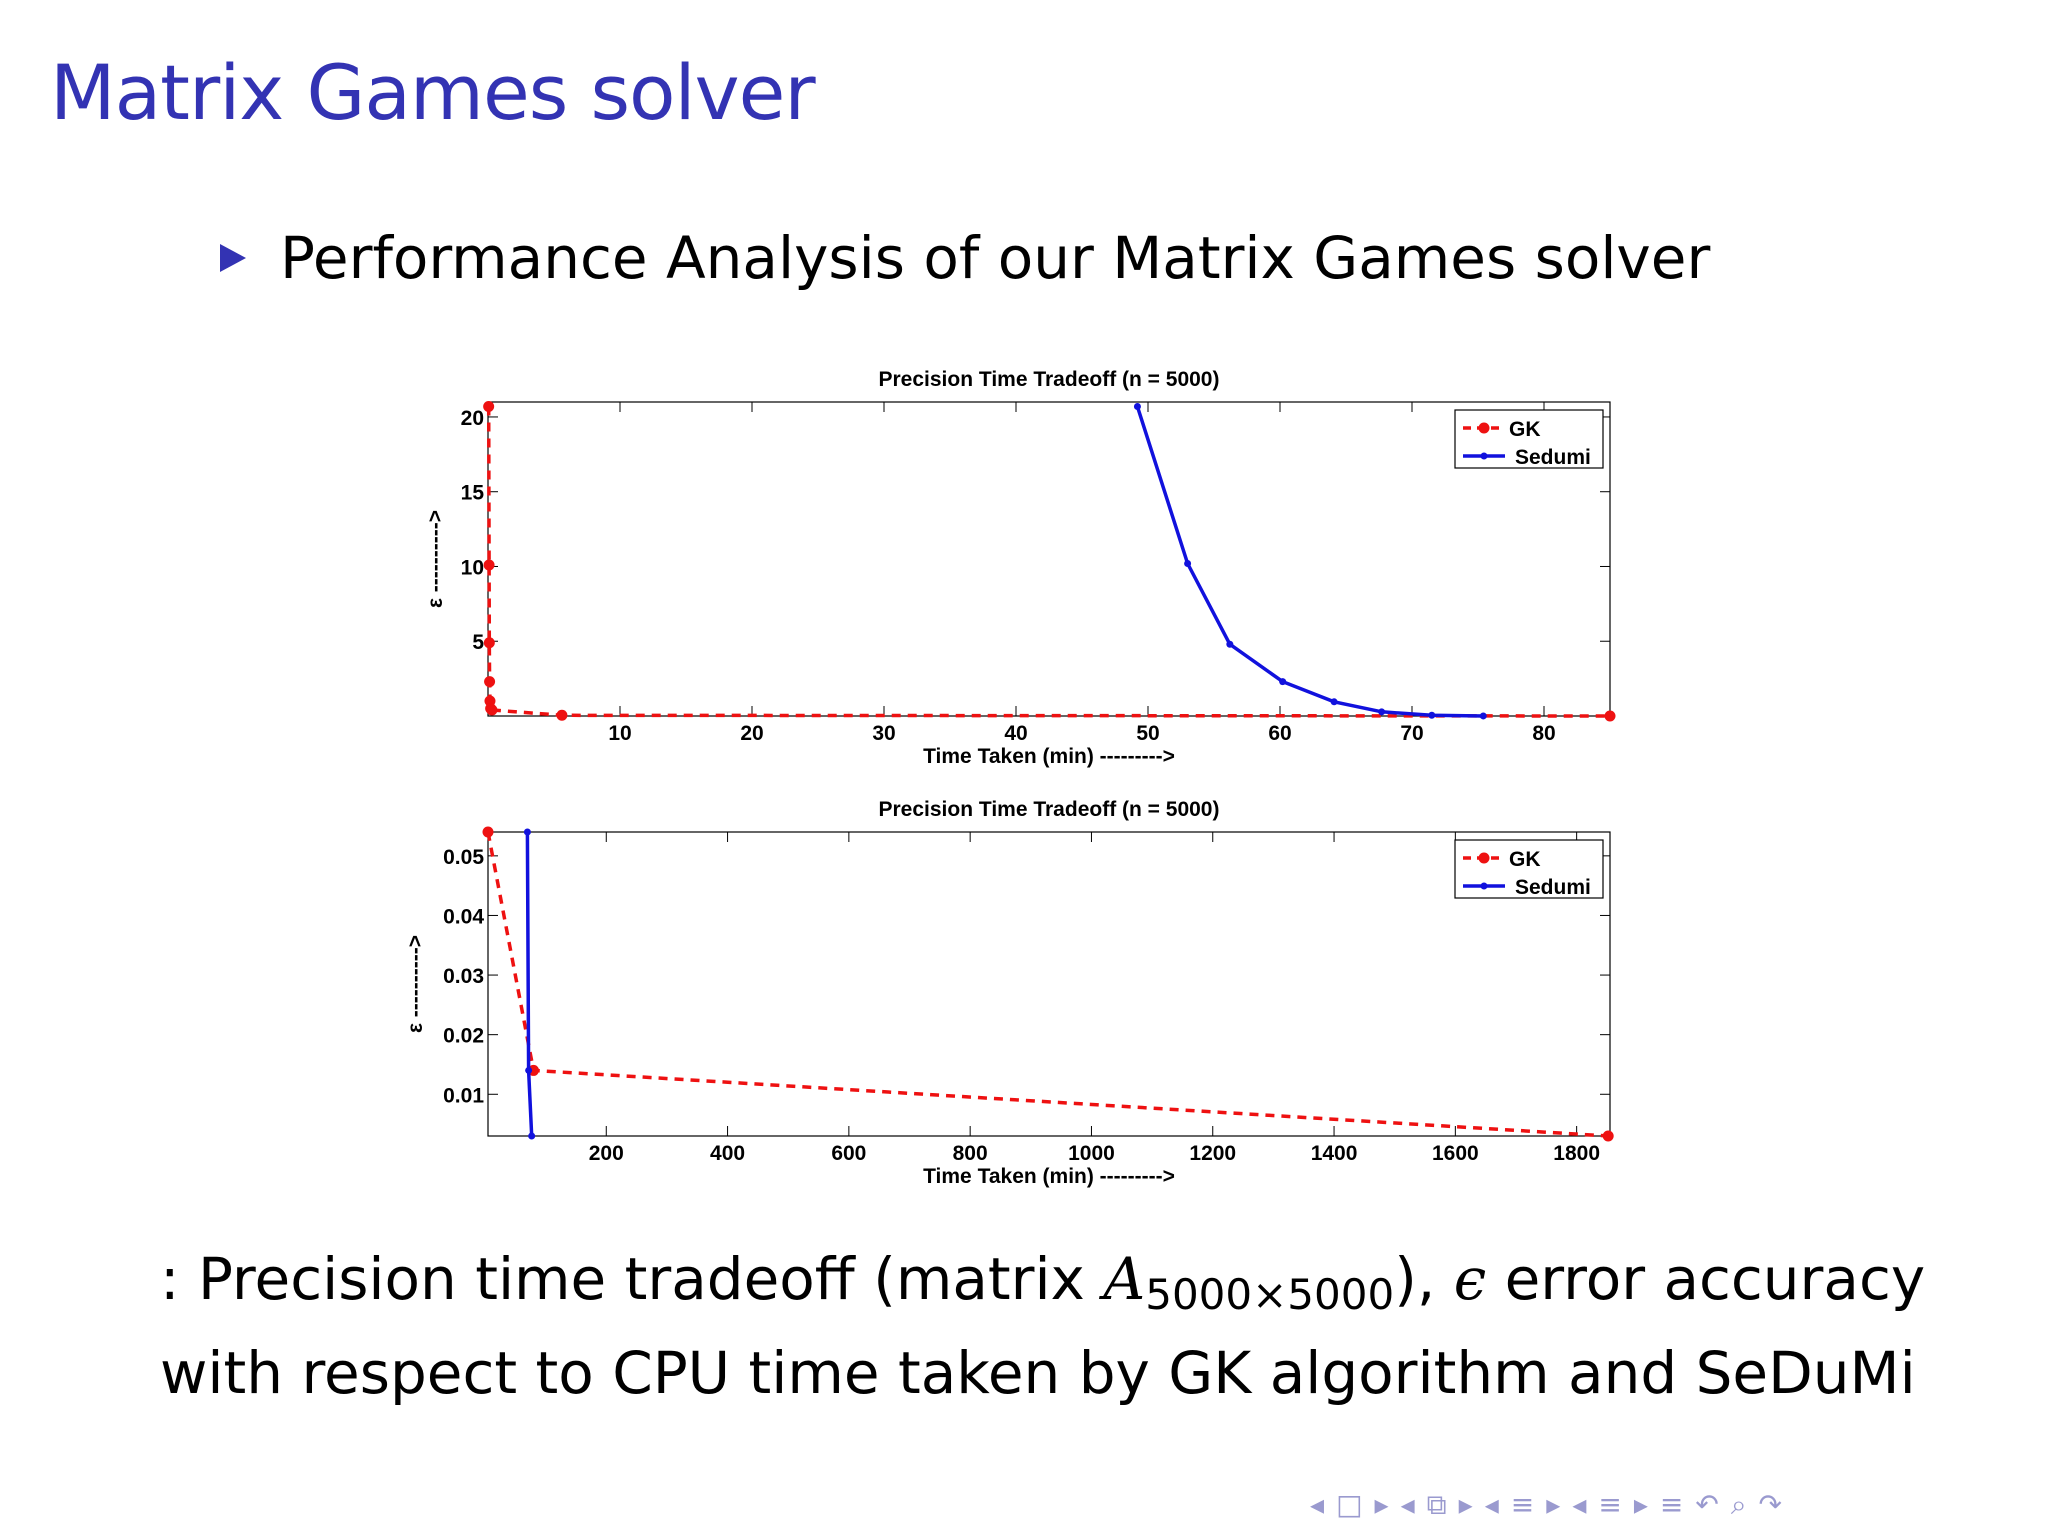 The image size is (2048, 1536). I want to click on y-tick-label: 0.04, so click(463, 916).